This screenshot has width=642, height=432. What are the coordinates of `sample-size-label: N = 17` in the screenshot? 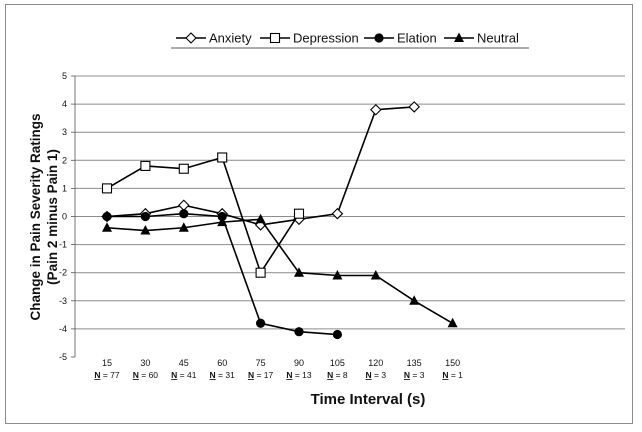 It's located at (261, 375).